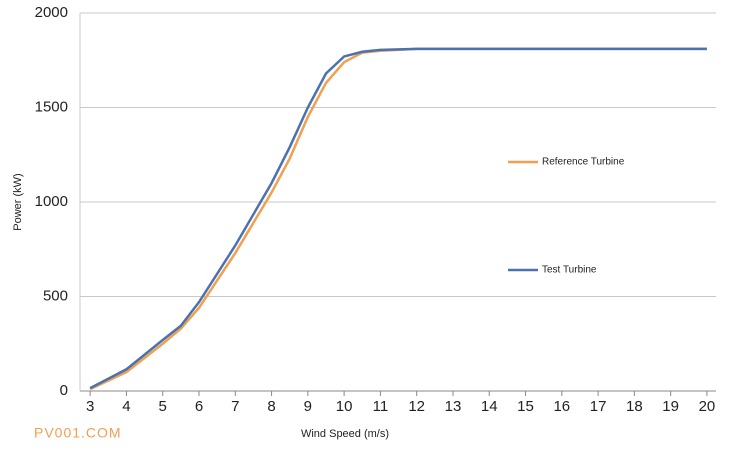 This screenshot has height=460, width=750. What do you see at coordinates (126, 406) in the screenshot?
I see `x-tick-label: 4` at bounding box center [126, 406].